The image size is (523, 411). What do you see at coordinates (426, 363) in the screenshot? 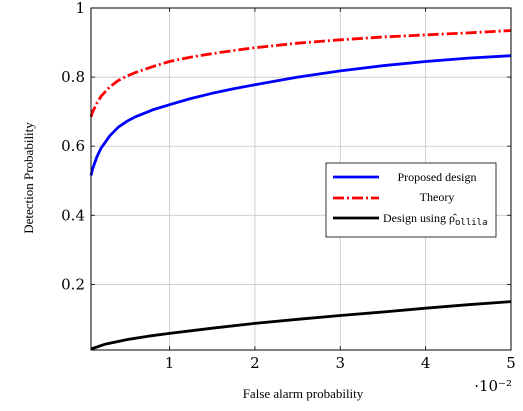
I see `x-tick-label: 4` at bounding box center [426, 363].